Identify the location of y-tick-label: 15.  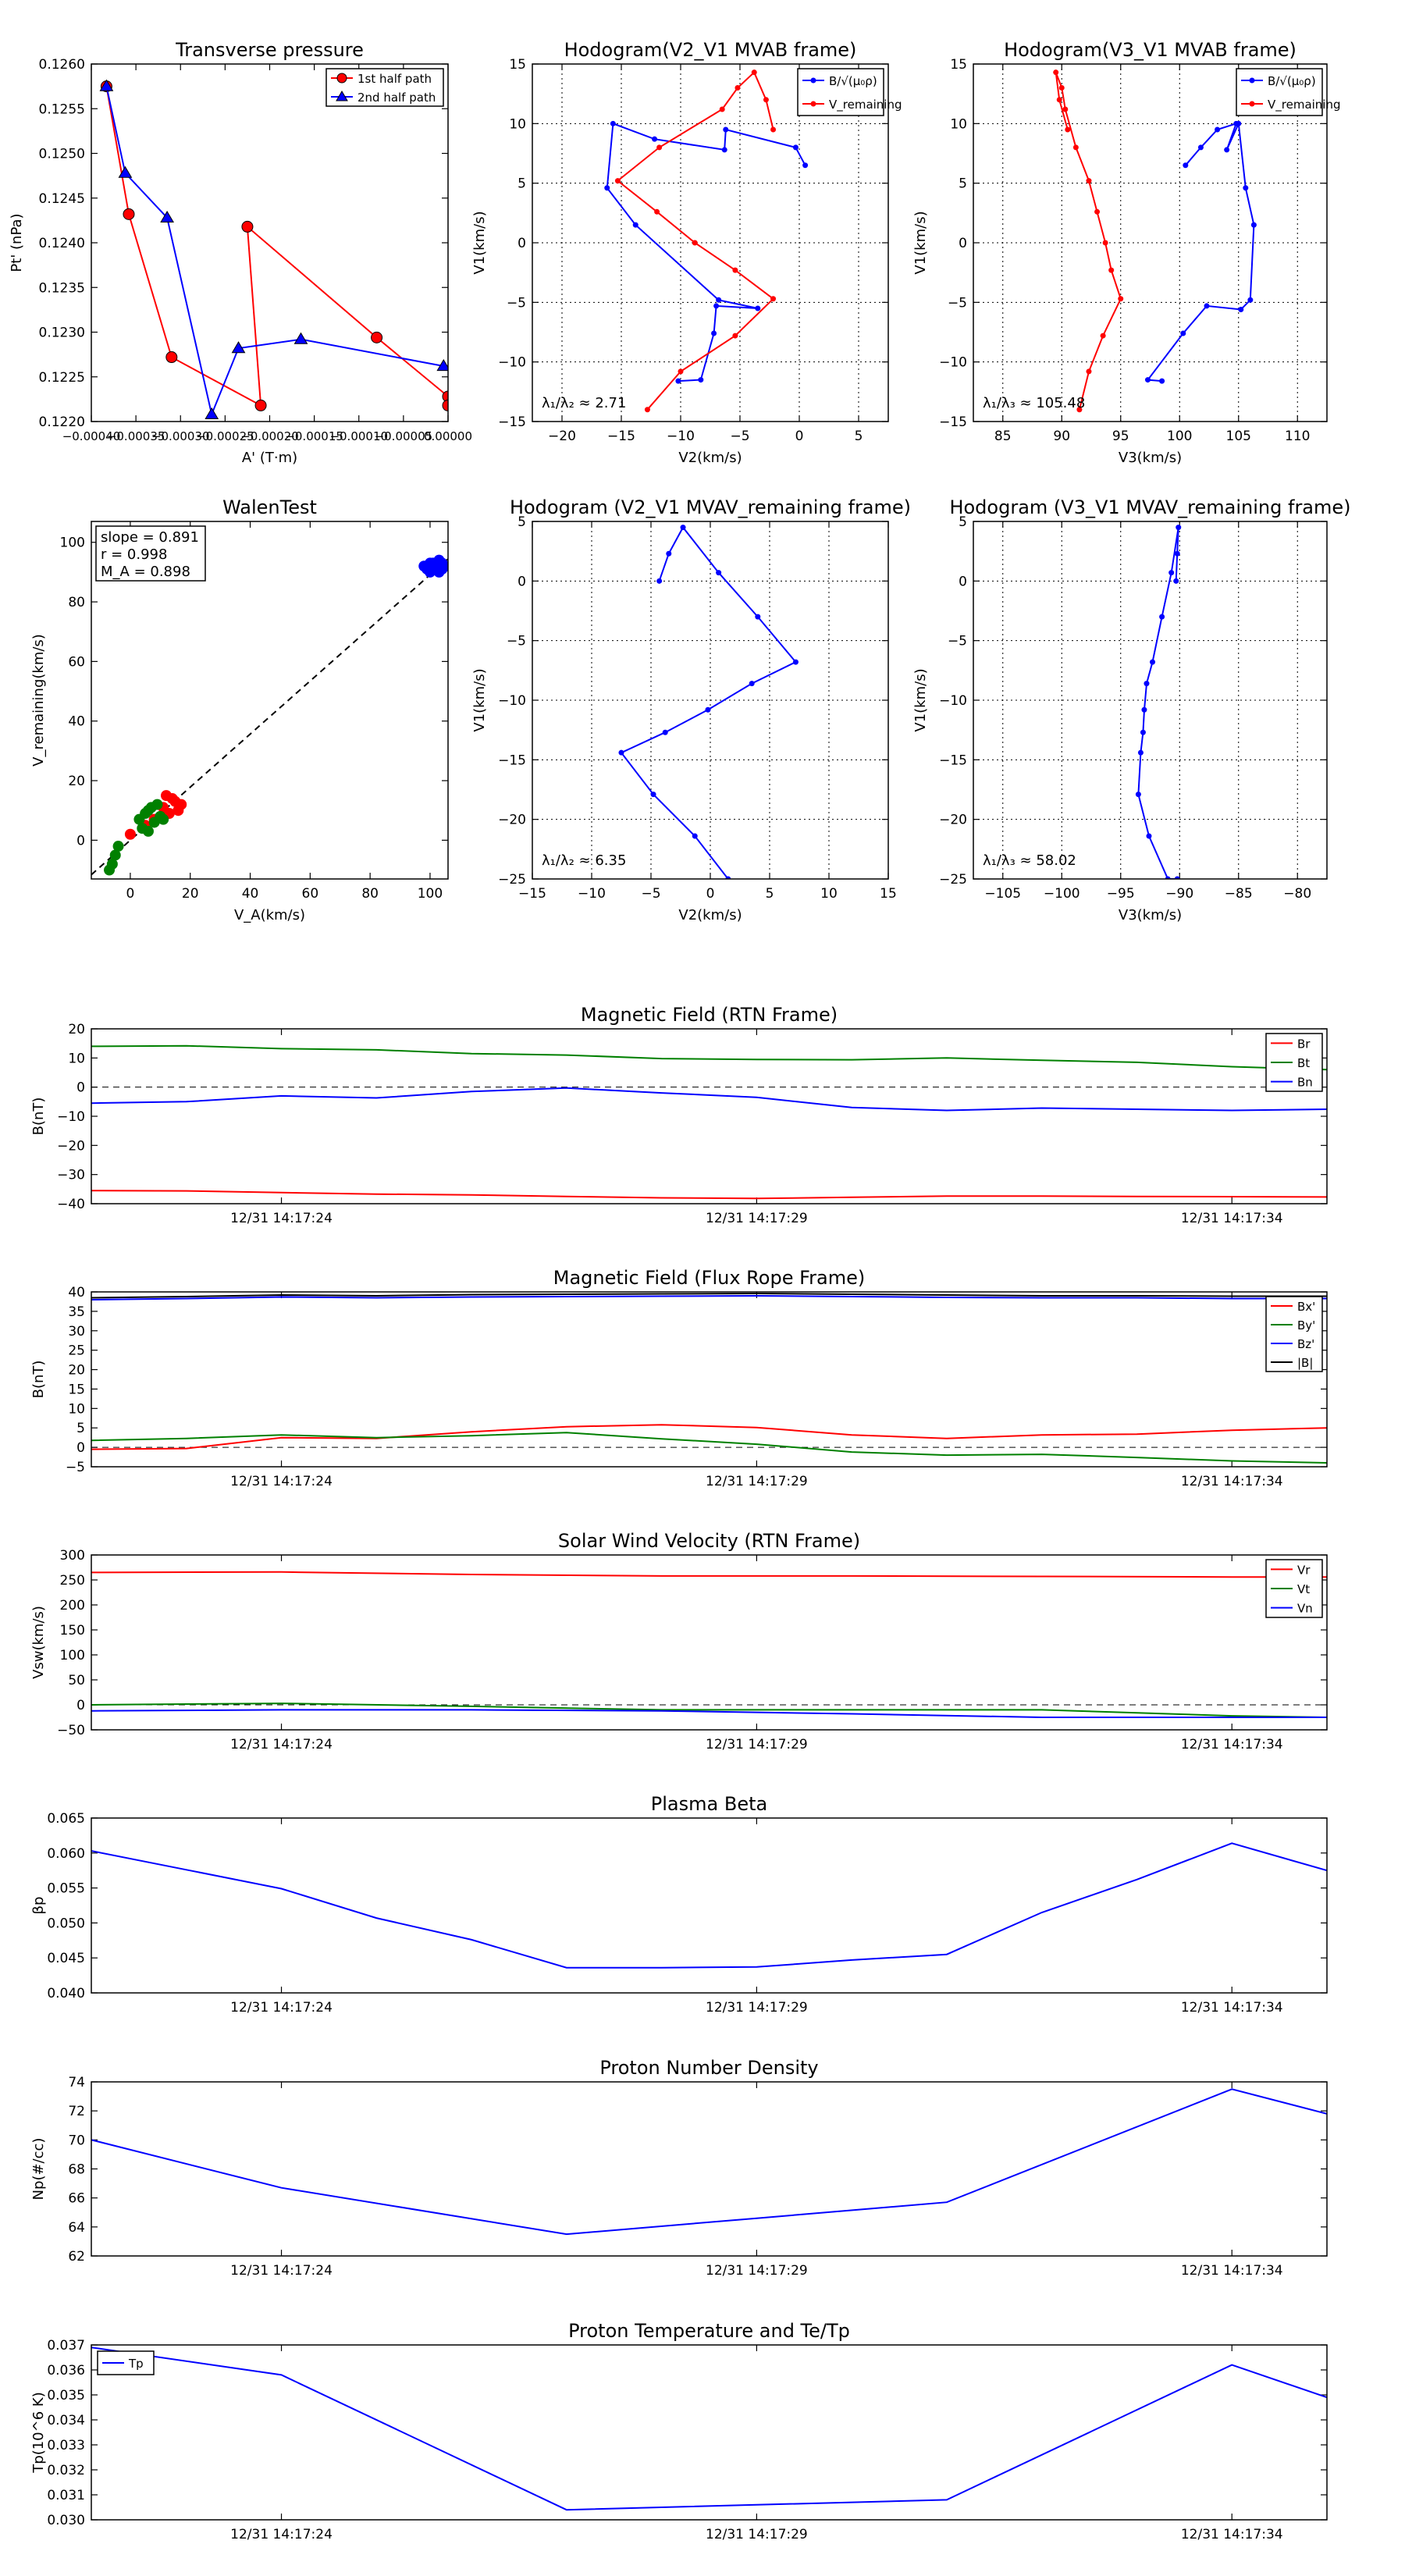
(76, 1389).